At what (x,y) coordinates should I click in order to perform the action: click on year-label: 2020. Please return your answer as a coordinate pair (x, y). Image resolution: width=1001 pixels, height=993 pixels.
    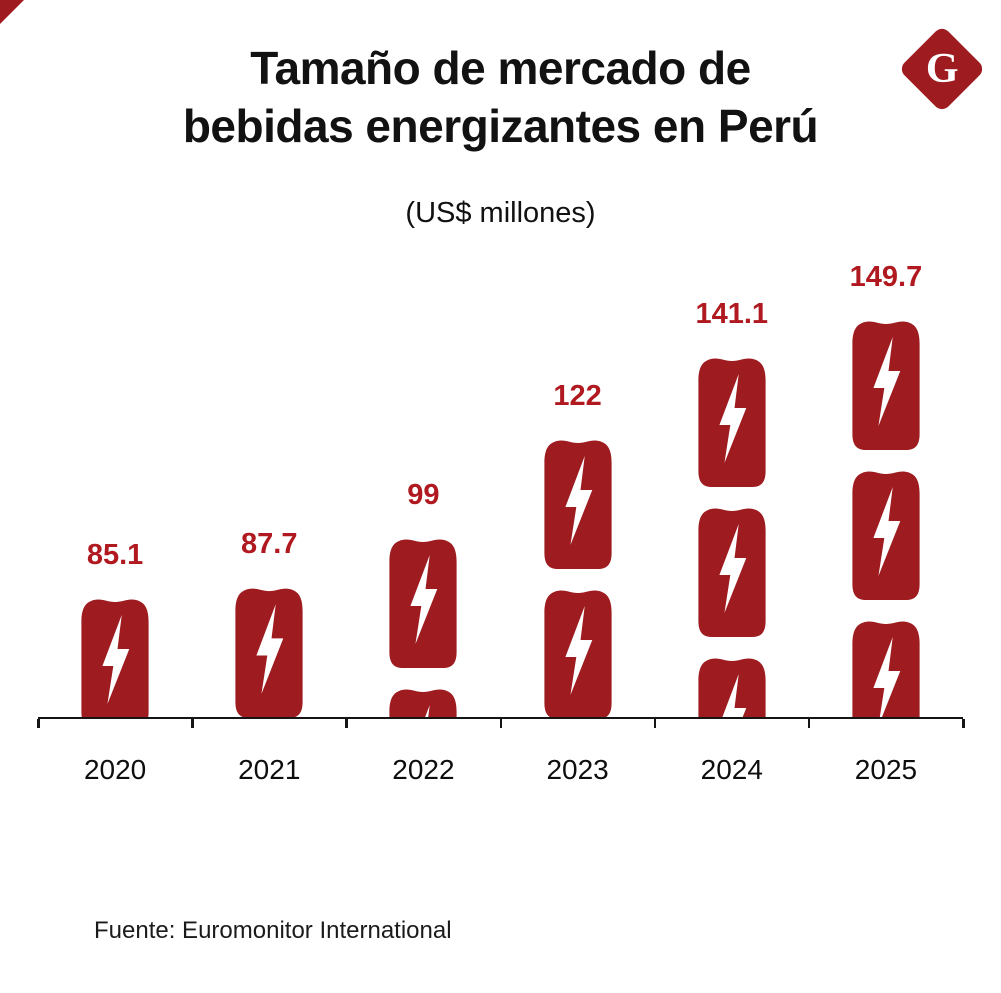
    Looking at the image, I should click on (115, 769).